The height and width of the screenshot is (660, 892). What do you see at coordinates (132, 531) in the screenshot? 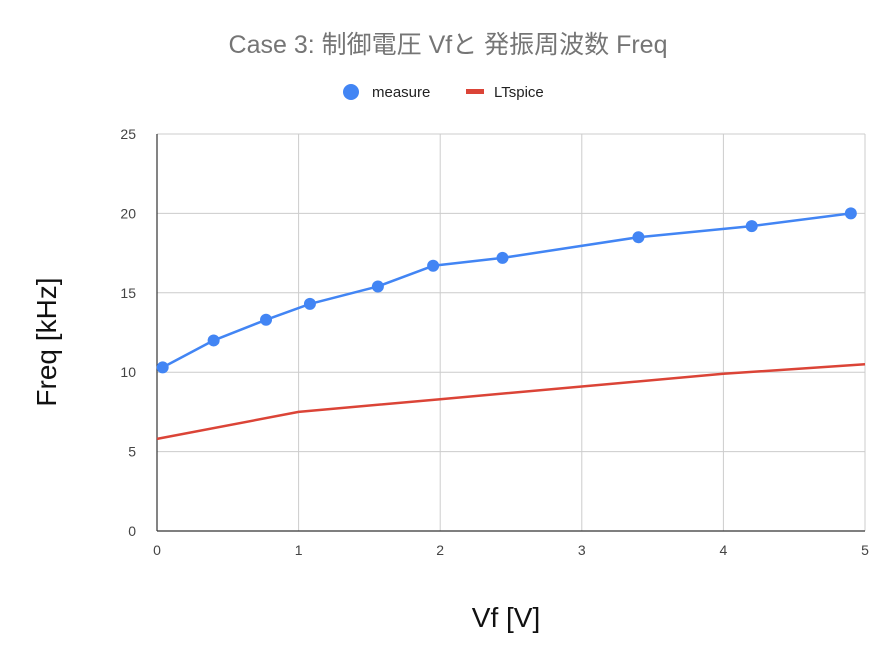
I see `y-tick-label: 0` at bounding box center [132, 531].